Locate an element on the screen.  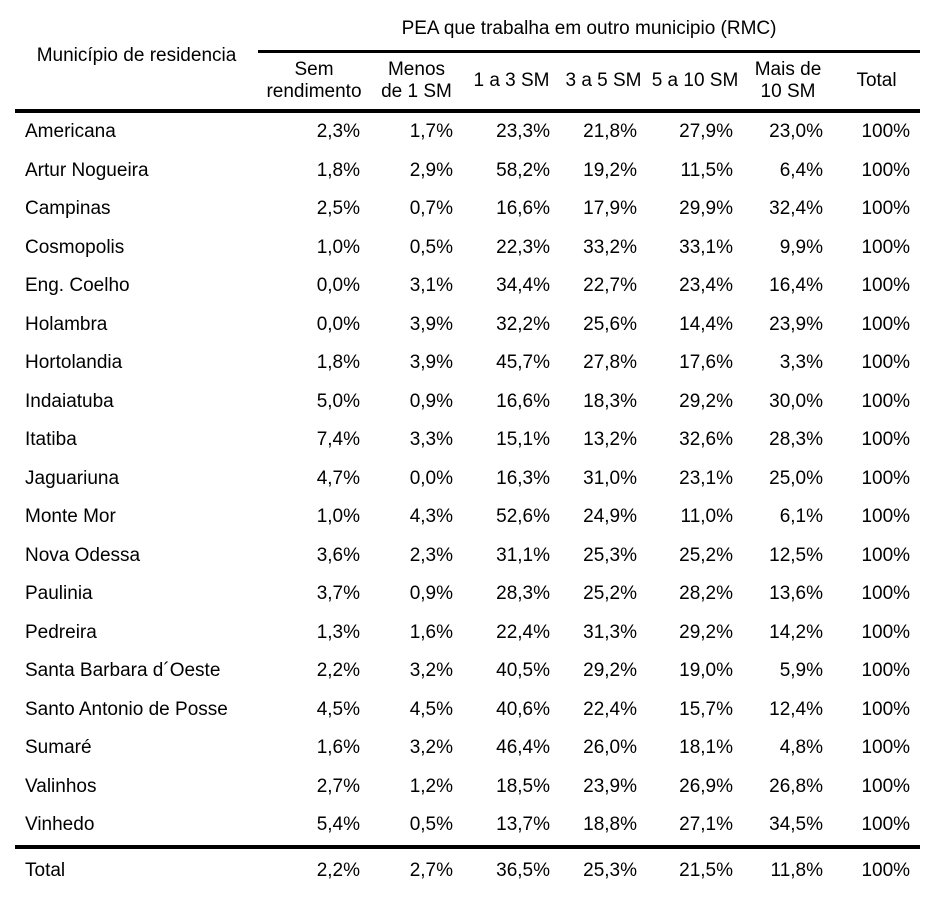
total-value-cell: 11,8% is located at coordinates (788, 868).